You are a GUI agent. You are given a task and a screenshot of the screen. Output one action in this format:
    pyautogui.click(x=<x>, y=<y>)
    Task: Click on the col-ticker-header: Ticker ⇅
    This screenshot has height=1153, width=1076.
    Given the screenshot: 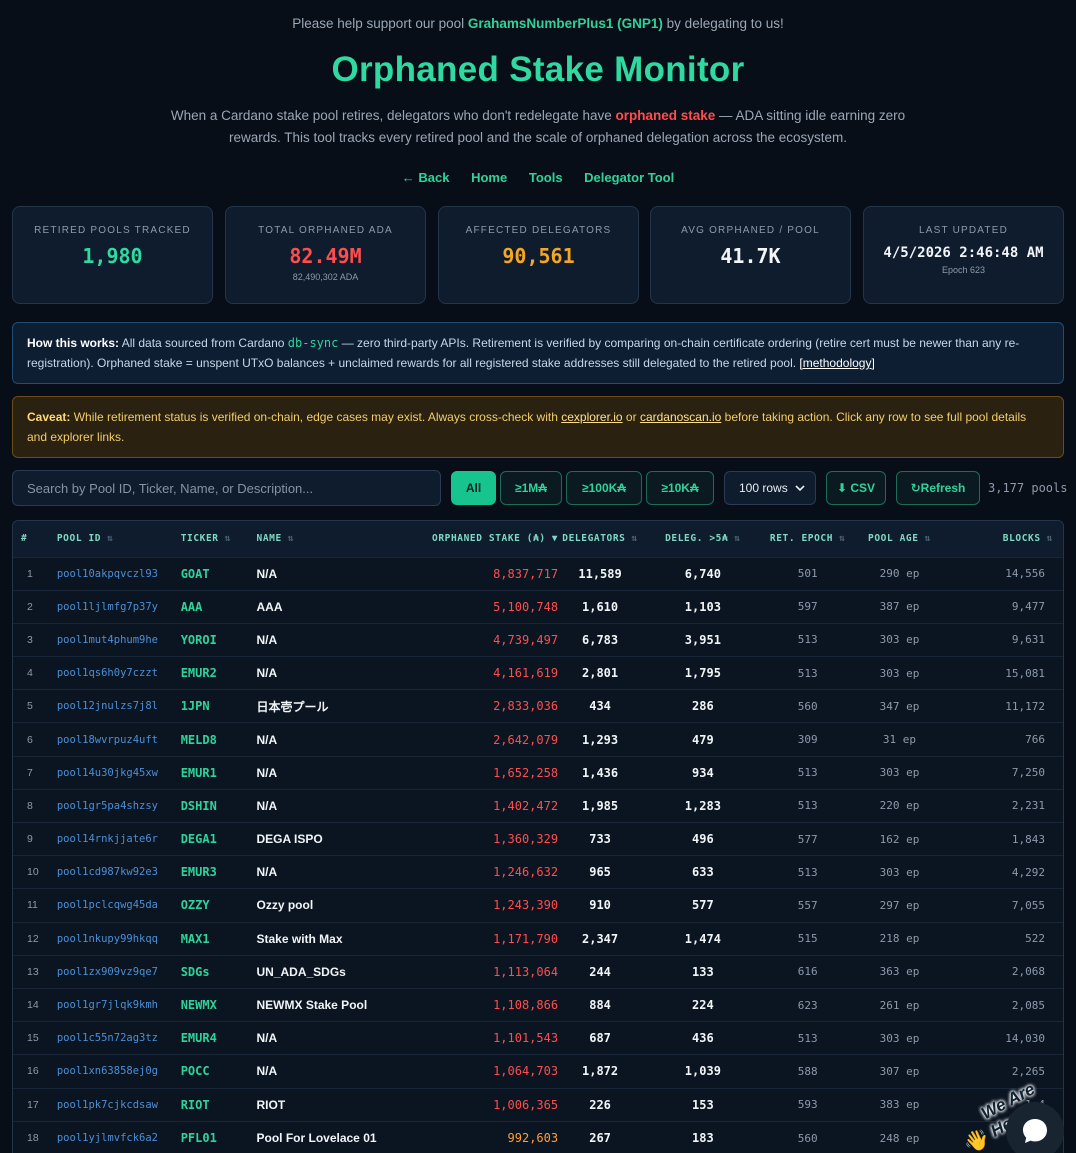 What is the action you would take?
    pyautogui.click(x=205, y=539)
    